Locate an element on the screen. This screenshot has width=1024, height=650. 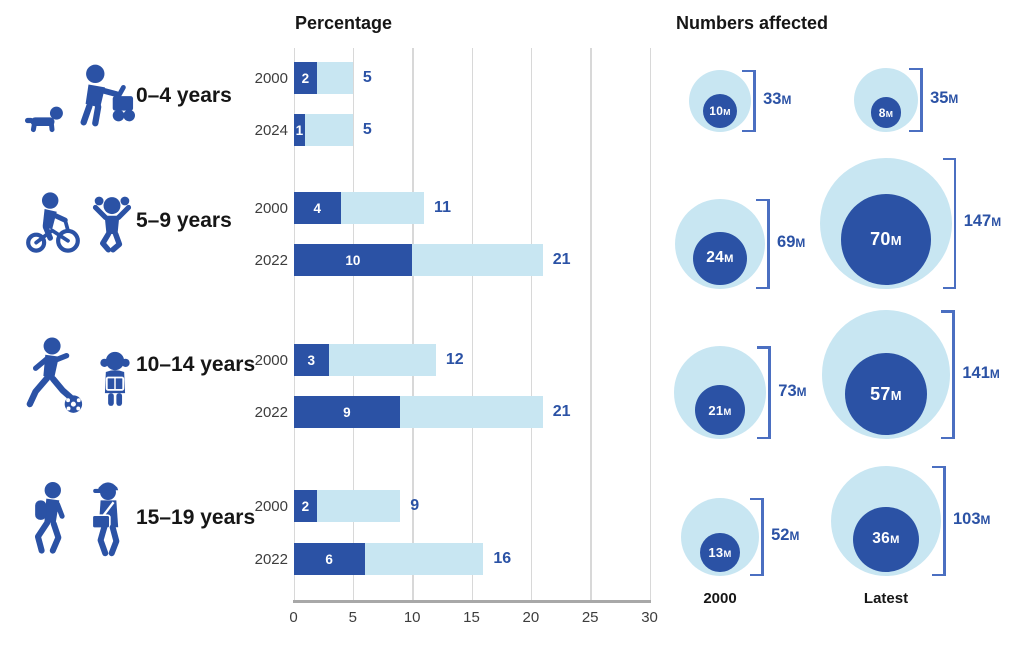
bar-dark-value: 2 is located at coordinates (305, 506).